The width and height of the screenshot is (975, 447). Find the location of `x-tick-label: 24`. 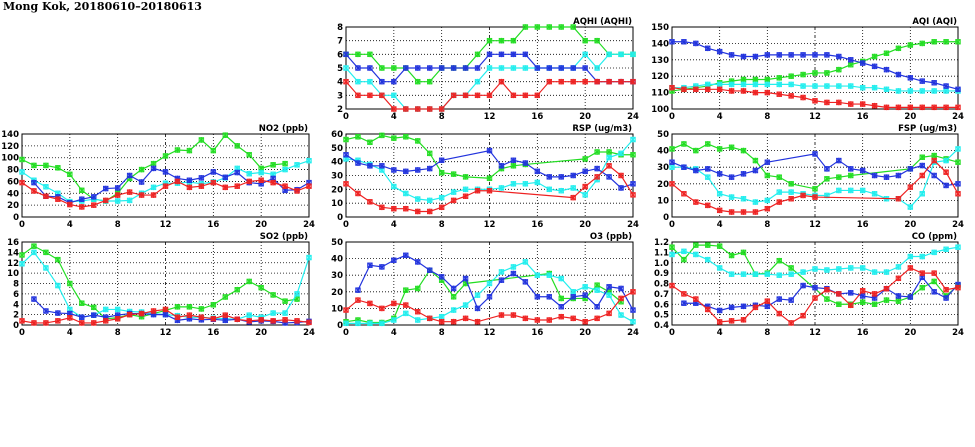

x-tick-label: 24 is located at coordinates (309, 333).